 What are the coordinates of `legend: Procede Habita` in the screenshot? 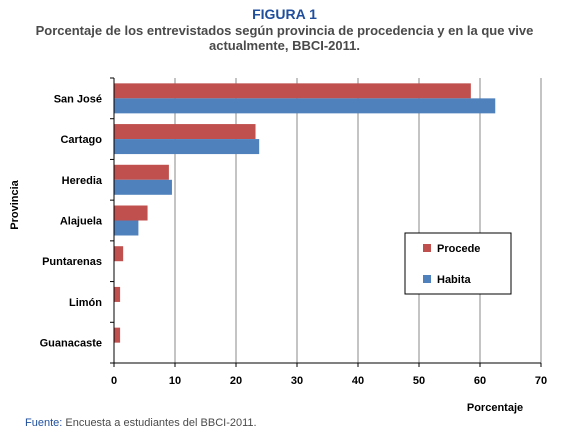 It's located at (458, 263).